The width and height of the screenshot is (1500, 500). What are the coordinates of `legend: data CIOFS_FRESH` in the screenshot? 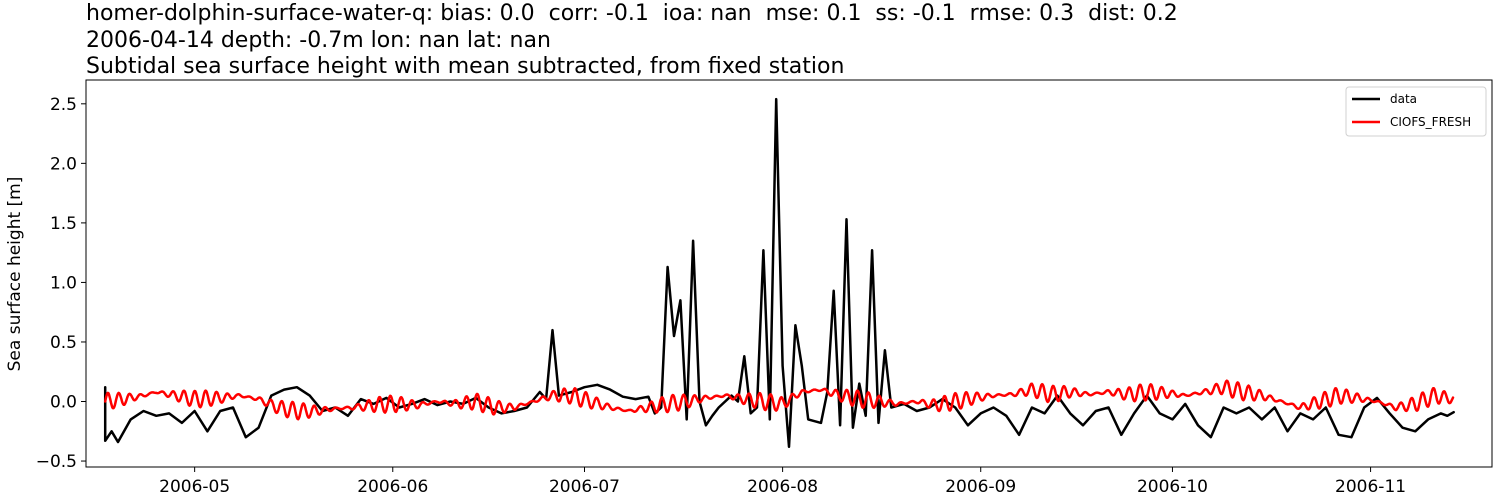 It's located at (1416, 111).